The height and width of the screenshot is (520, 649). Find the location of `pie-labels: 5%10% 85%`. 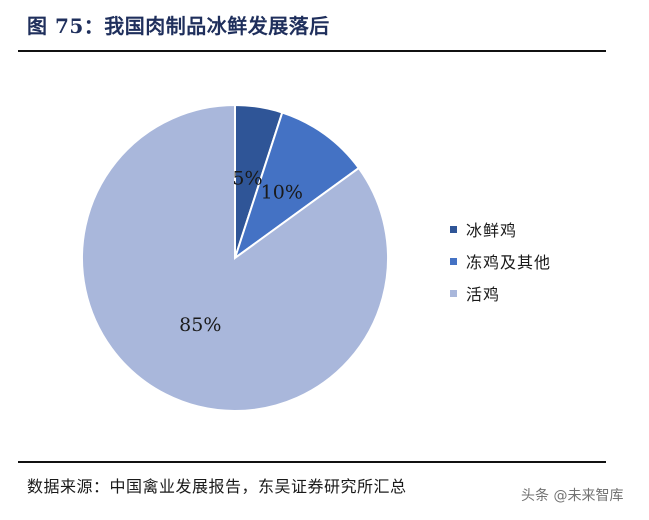

pie-labels: 5%10% 85% is located at coordinates (241, 251).